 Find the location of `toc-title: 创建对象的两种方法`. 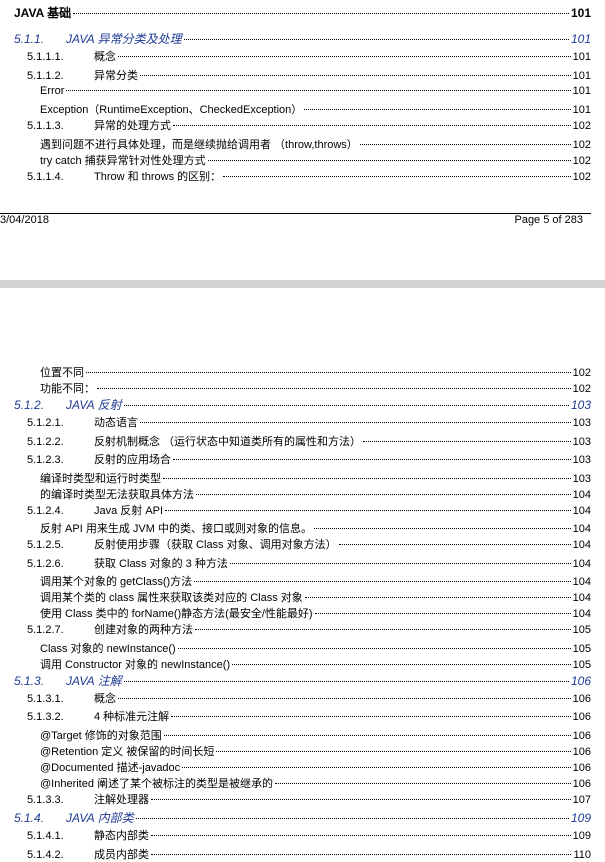

toc-title: 创建对象的两种方法 is located at coordinates (143, 630).